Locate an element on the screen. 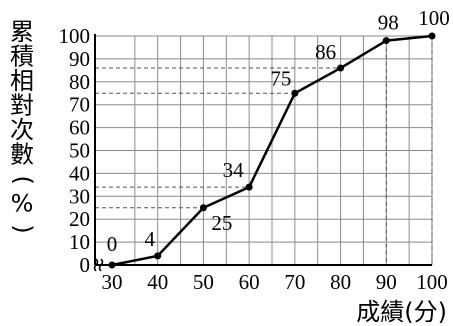 The image size is (453, 326). x-tick-label: 40 is located at coordinates (157, 282).